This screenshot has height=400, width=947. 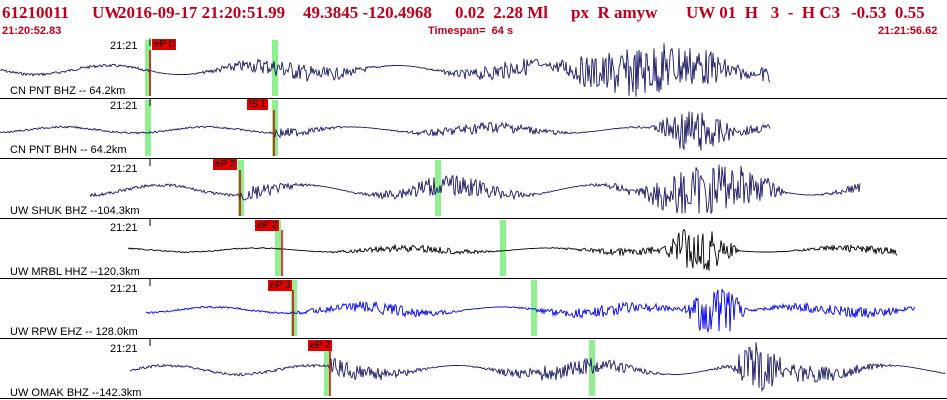 What do you see at coordinates (888, 12) in the screenshot?
I see `event-extra: -0.53 0.55` at bounding box center [888, 12].